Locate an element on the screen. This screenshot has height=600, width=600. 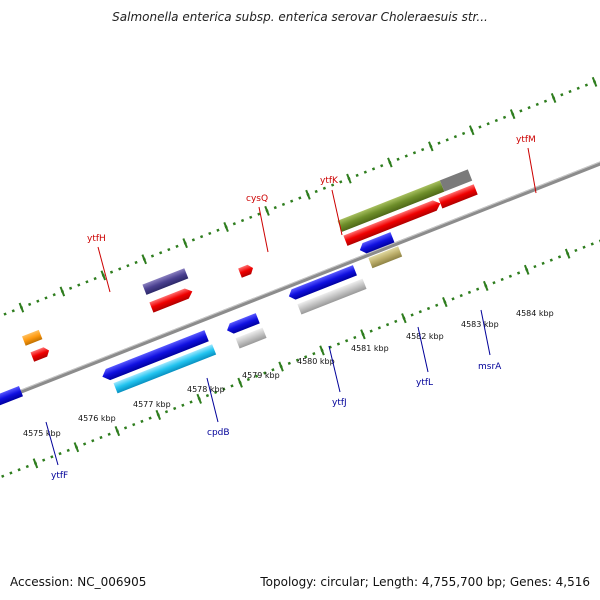
axis-tick-label: 4576 kbp is located at coordinates (97, 418).